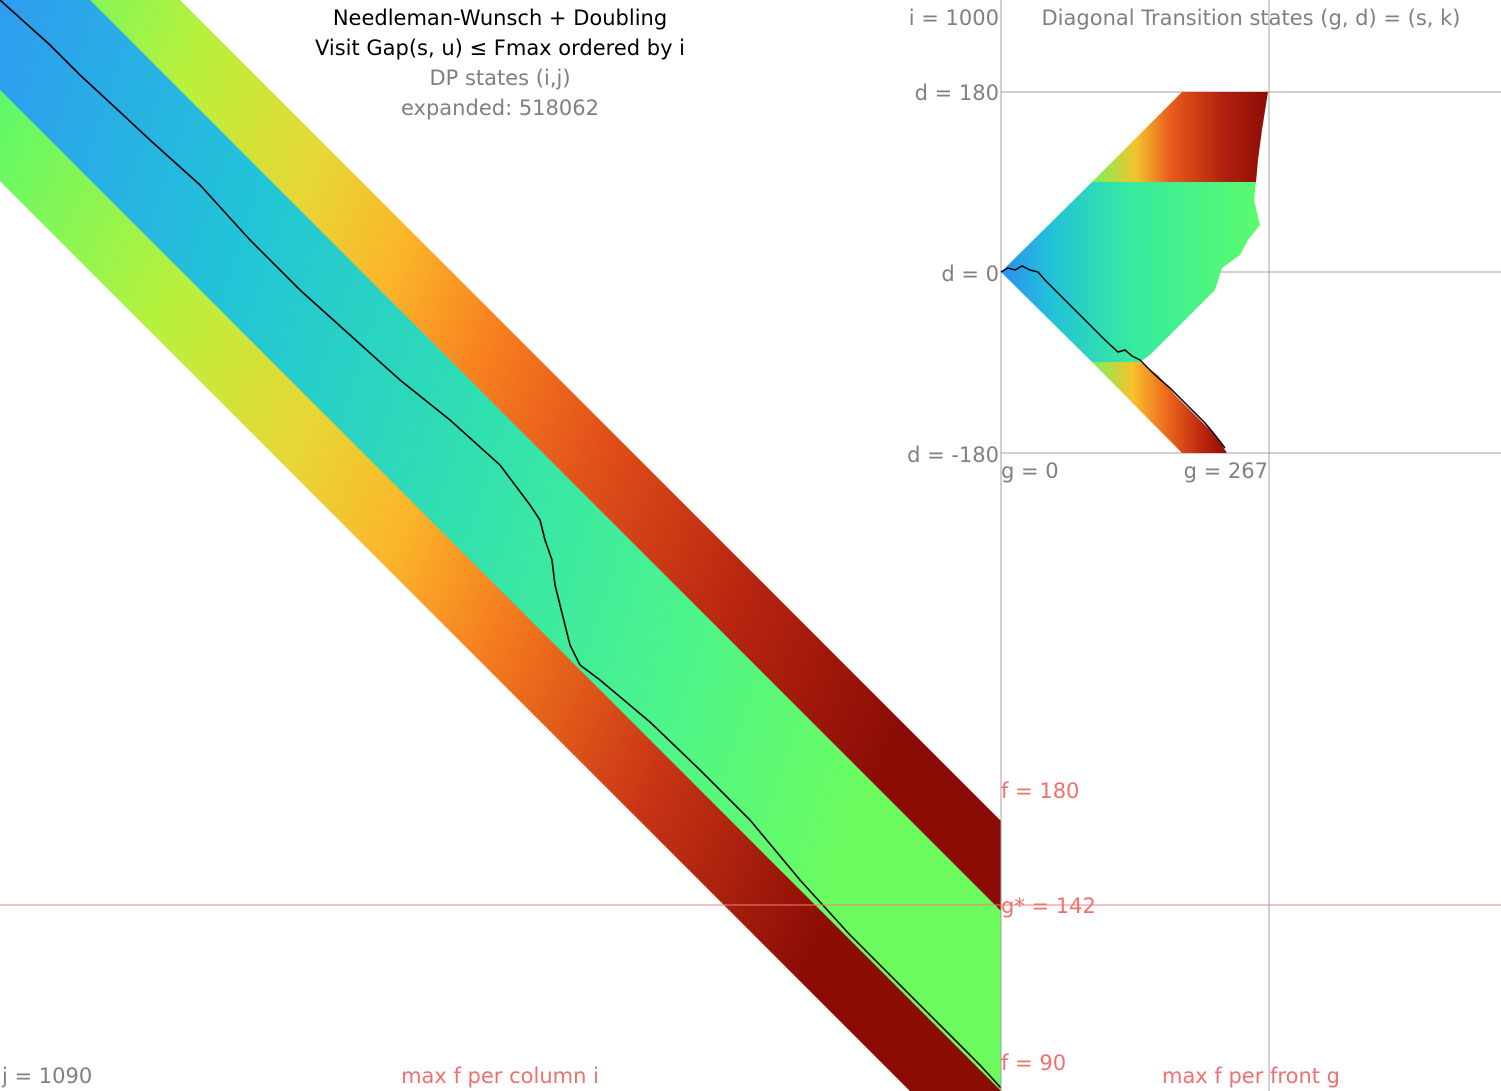  I want to click on dt-lower-wedge, so click(1159, 407).